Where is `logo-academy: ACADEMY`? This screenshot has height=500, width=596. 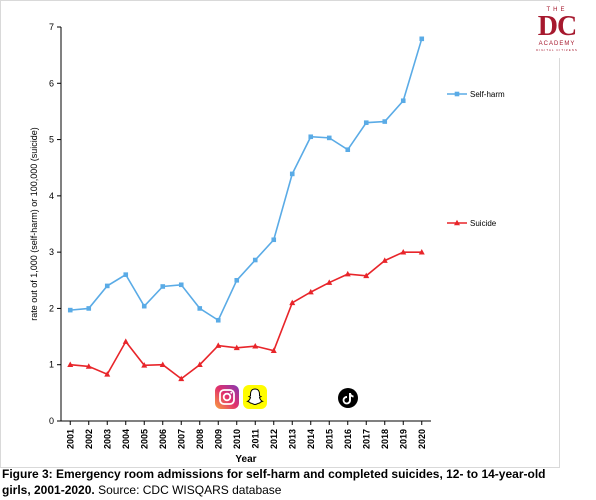
logo-academy: ACADEMY is located at coordinates (557, 44).